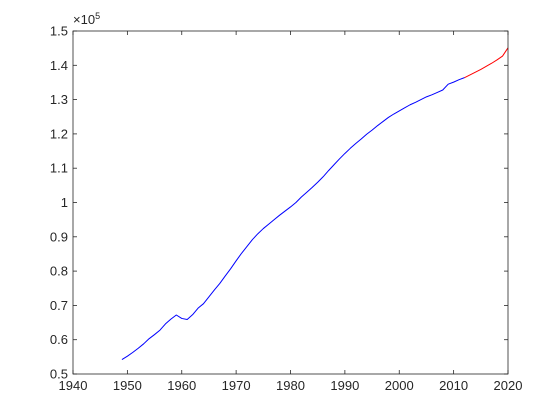  Describe the element at coordinates (59, 236) in the screenshot. I see `y-tick-label: 0.9` at that location.